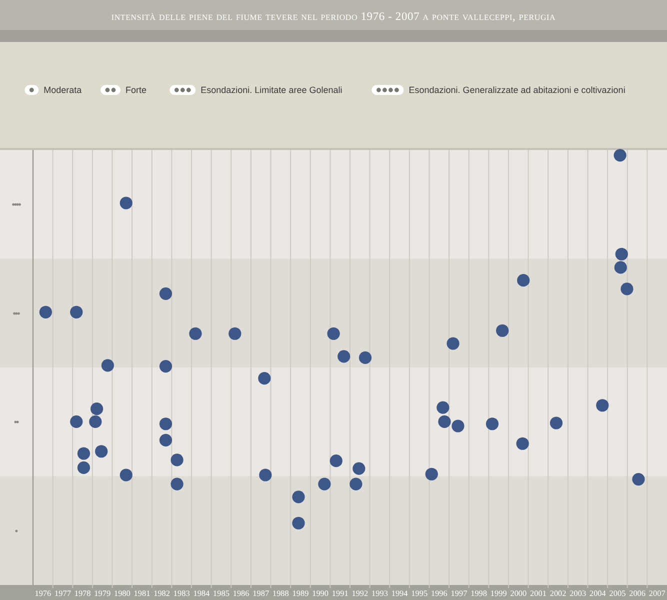  What do you see at coordinates (380, 593) in the screenshot?
I see `x-tick-label: 1993` at bounding box center [380, 593].